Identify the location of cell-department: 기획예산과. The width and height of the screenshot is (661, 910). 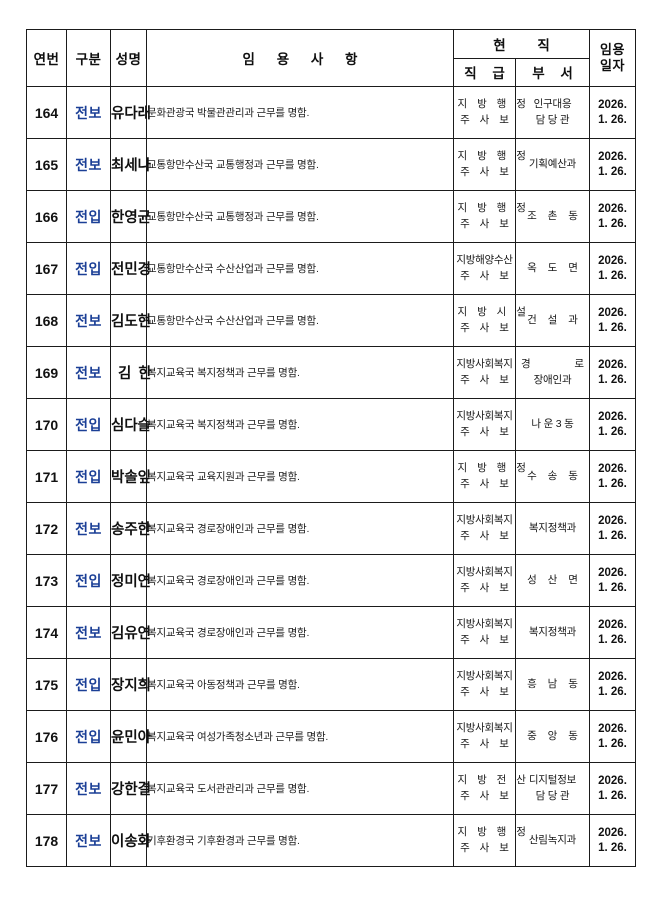
(552, 164).